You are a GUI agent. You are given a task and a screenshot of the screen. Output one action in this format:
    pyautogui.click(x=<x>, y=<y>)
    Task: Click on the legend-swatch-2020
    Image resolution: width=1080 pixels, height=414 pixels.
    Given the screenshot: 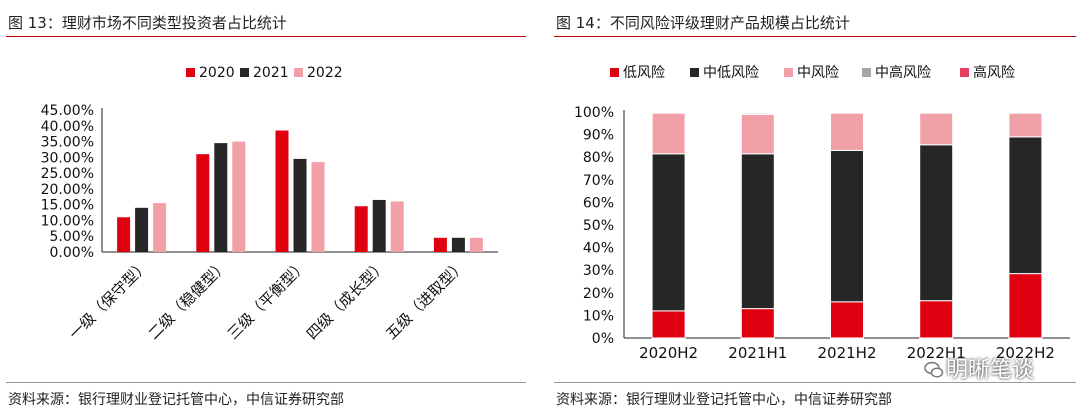 What is the action you would take?
    pyautogui.click(x=190, y=72)
    